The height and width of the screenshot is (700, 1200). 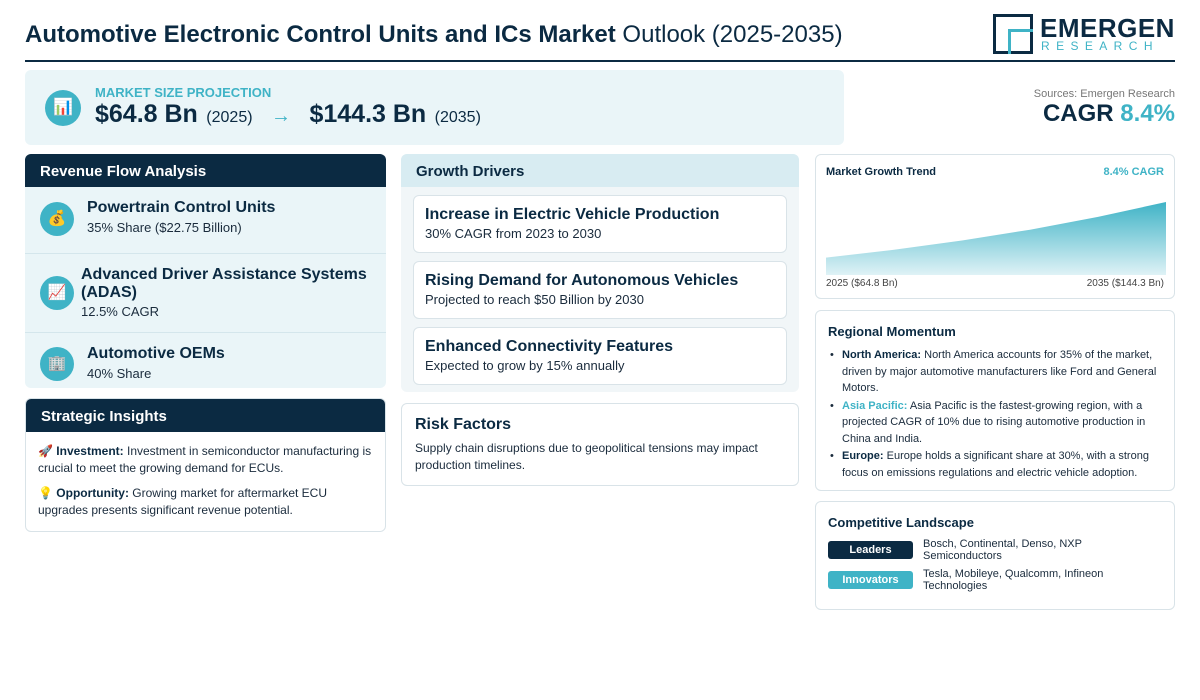 I want to click on chart-up-icon: 📈, so click(x=57, y=293).